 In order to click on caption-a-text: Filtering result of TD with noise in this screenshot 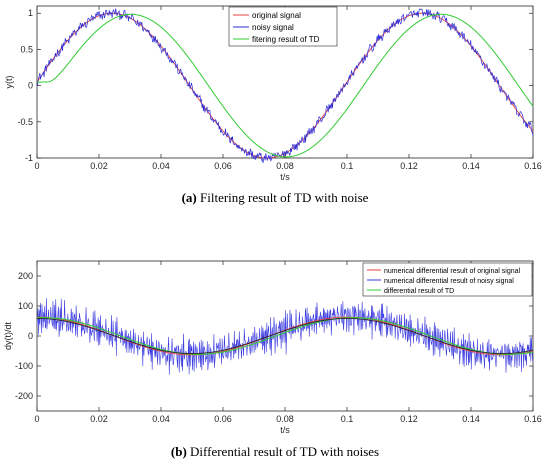, I will do `click(282, 197)`.